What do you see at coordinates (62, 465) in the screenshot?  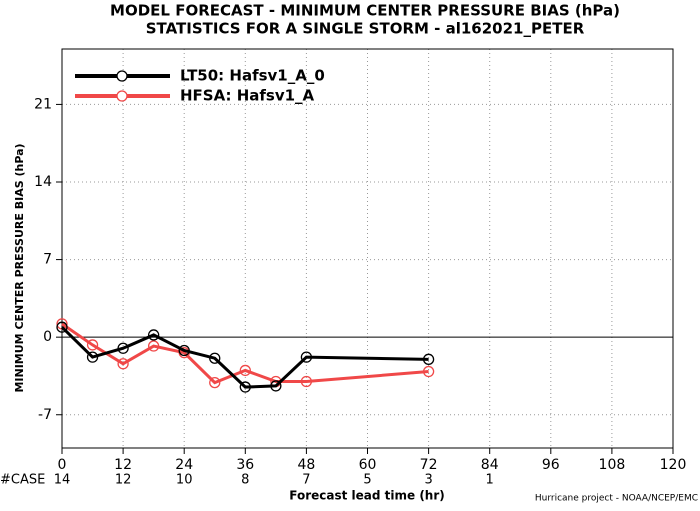 I see `x-tick-label: 0` at bounding box center [62, 465].